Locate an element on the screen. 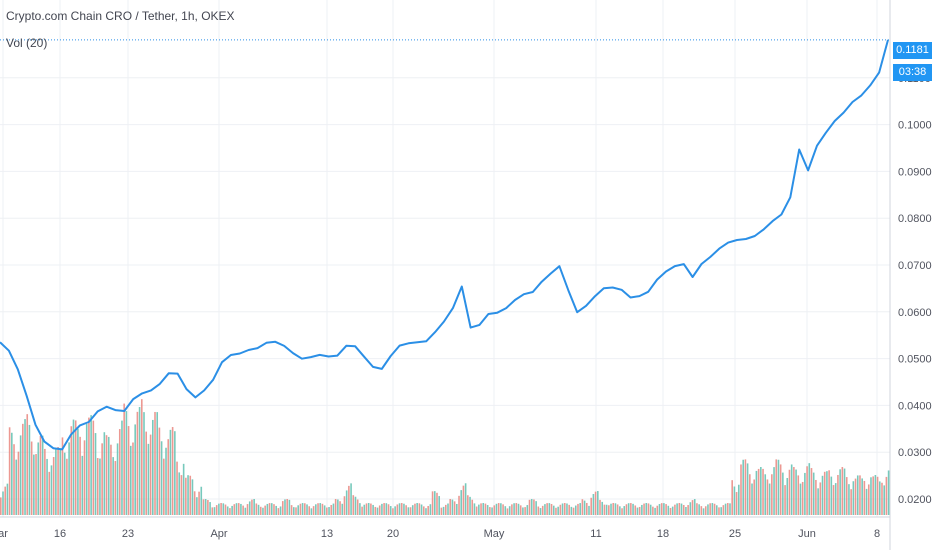 This screenshot has width=932, height=550. x-tick-label: 11 is located at coordinates (595, 534).